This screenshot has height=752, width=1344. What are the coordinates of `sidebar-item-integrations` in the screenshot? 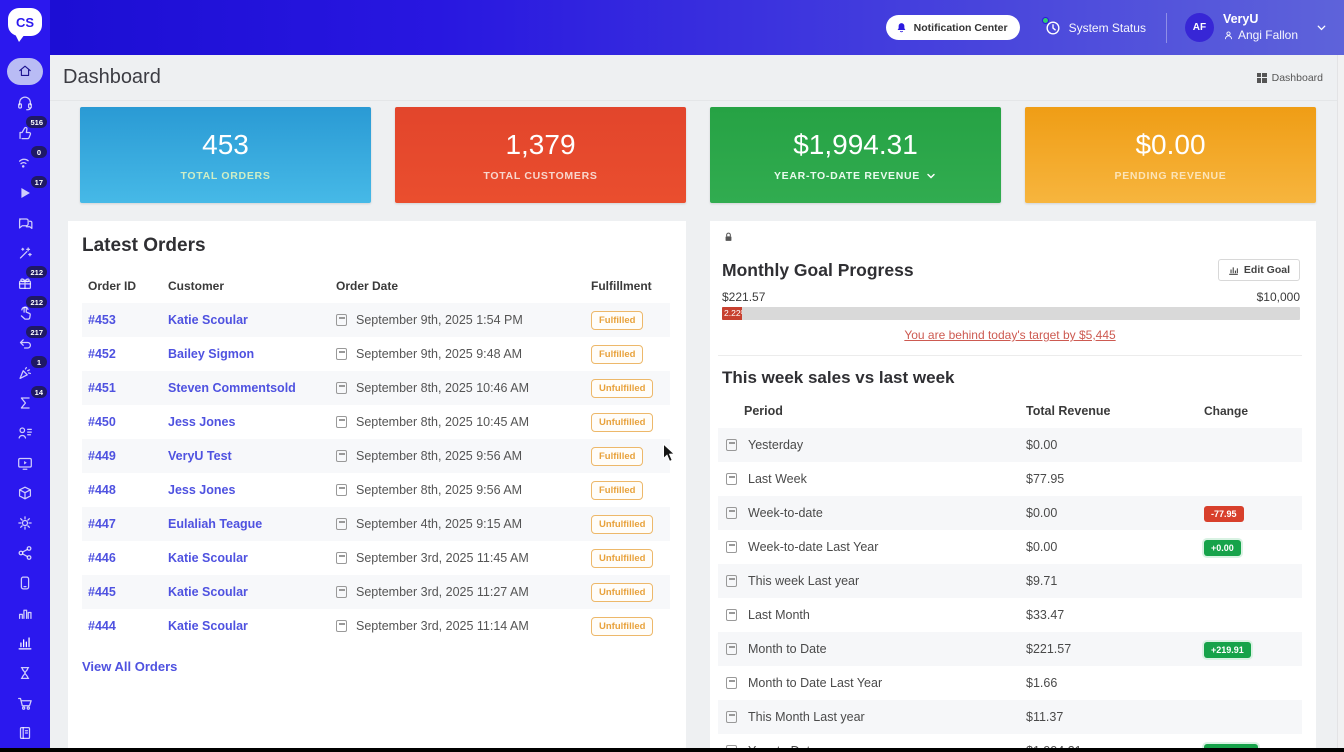 It's located at (25, 553).